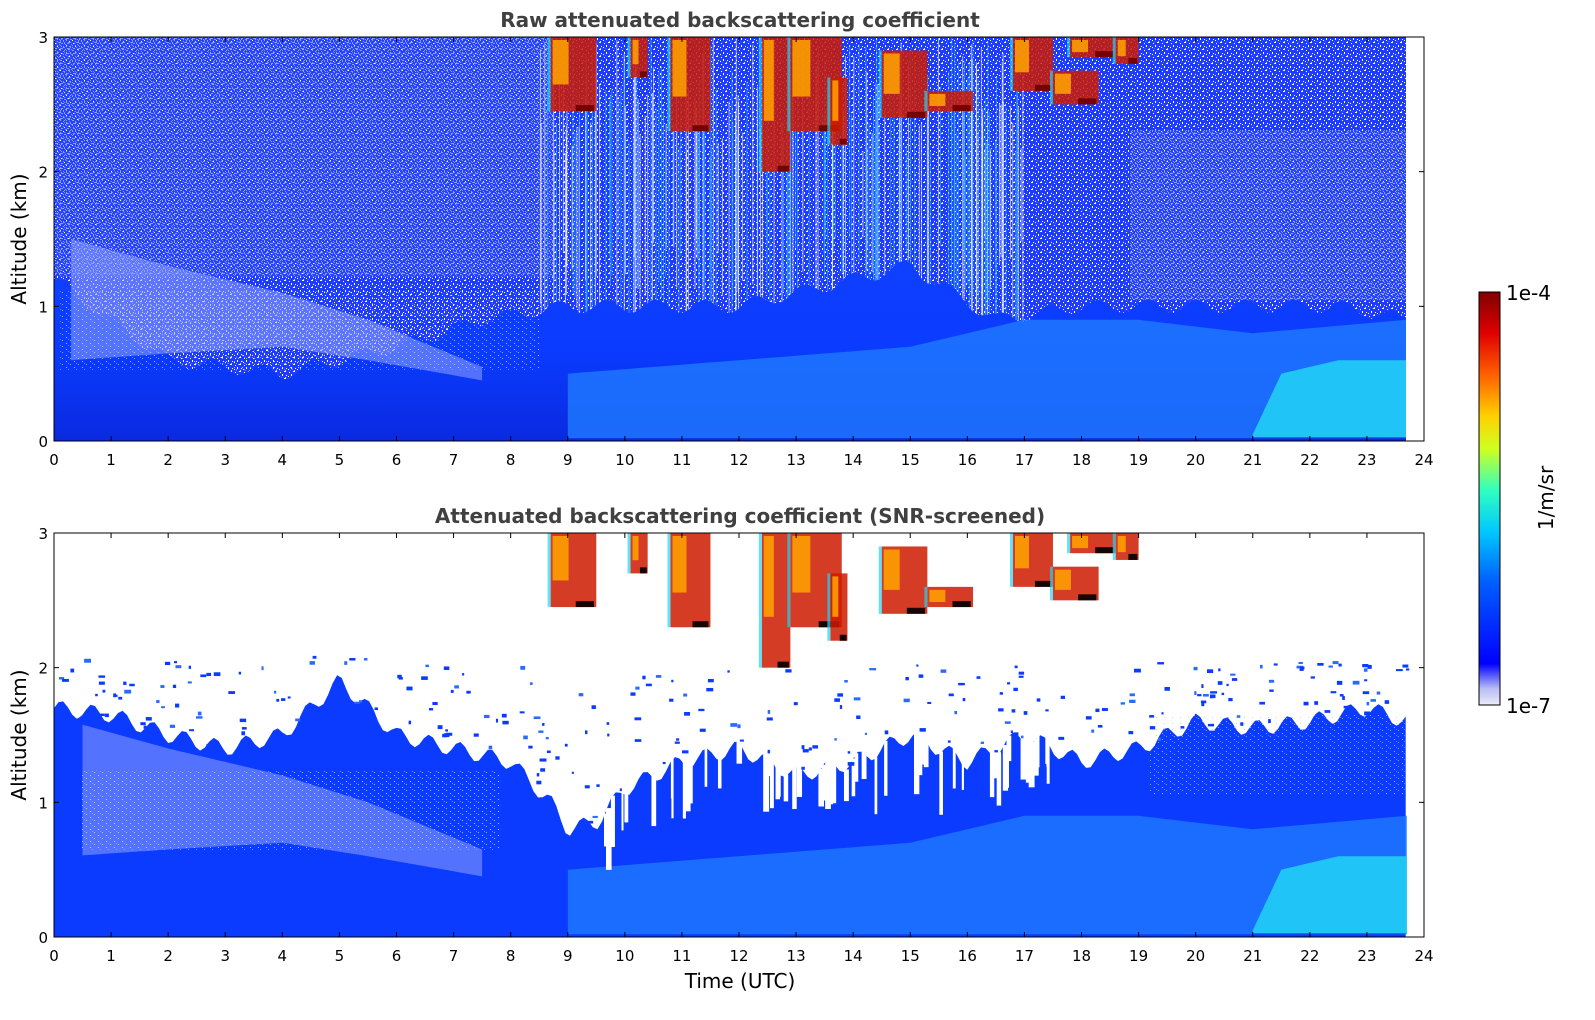  Describe the element at coordinates (225, 956) in the screenshot. I see `x-tick-label: 3` at that location.